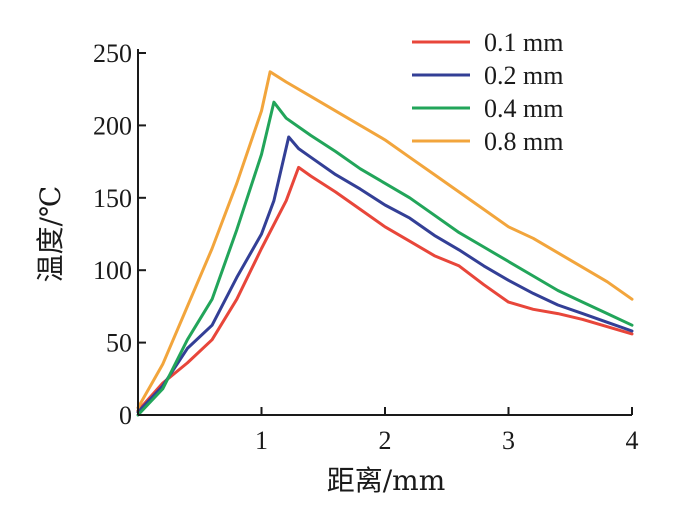 The height and width of the screenshot is (518, 680). What do you see at coordinates (112, 53) in the screenshot?
I see `y-tick-label: 250` at bounding box center [112, 53].